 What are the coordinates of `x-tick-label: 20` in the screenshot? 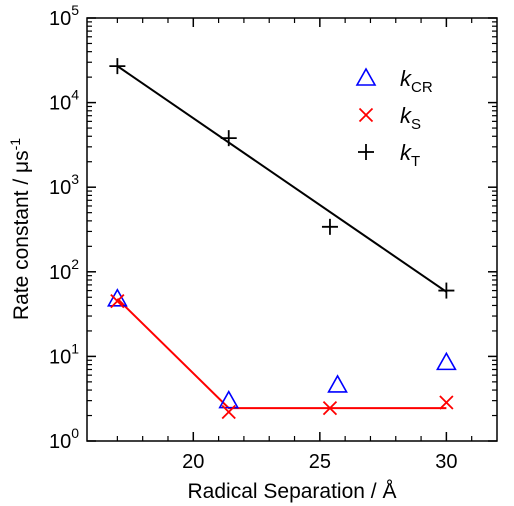 It's located at (193, 462).